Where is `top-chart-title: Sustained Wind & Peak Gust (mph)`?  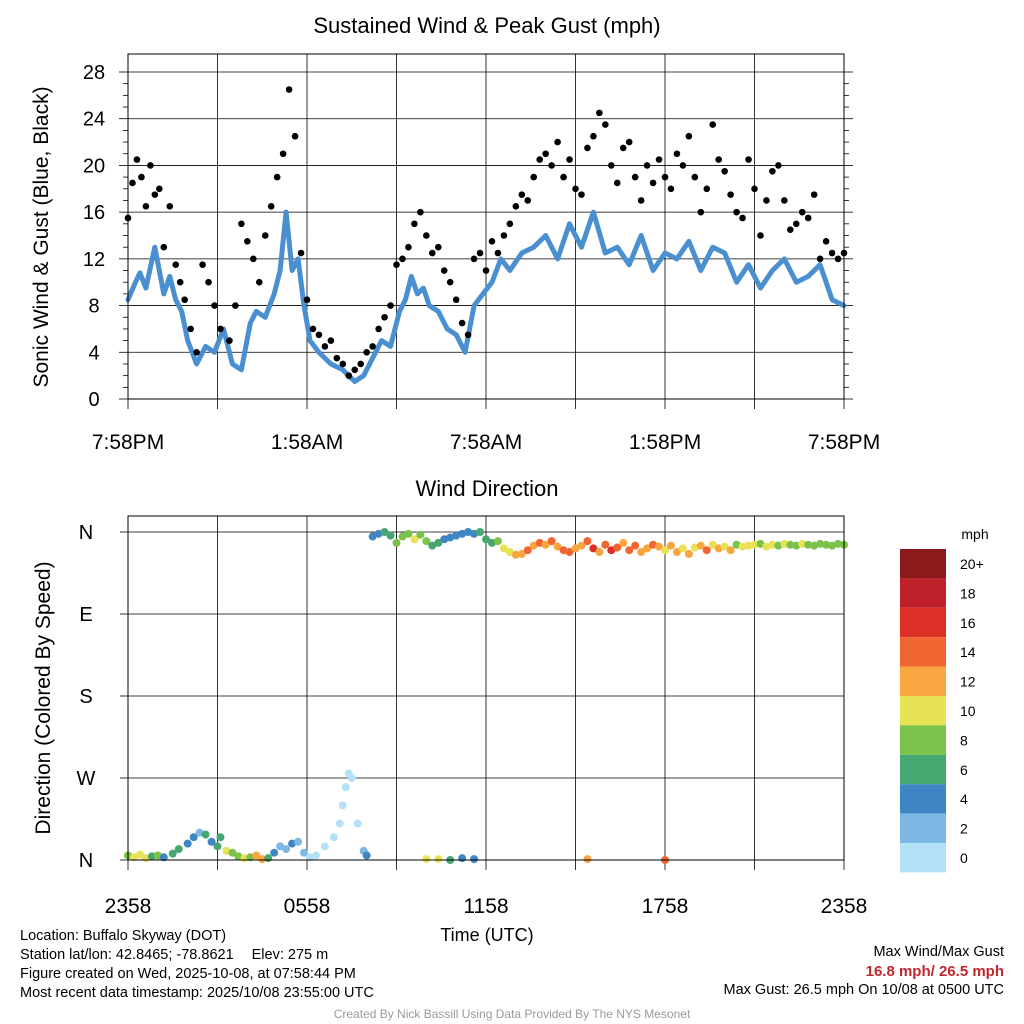
top-chart-title: Sustained Wind & Peak Gust (mph) is located at coordinates (486, 25).